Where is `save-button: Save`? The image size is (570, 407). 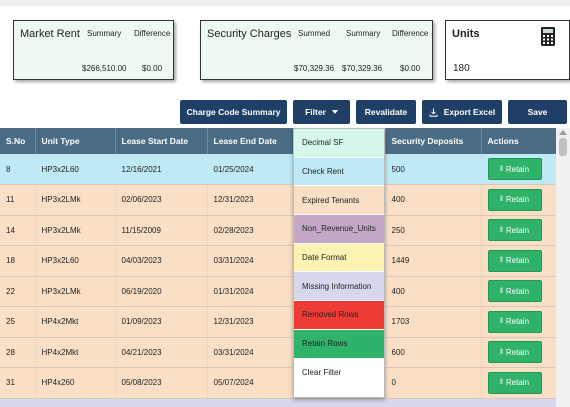 save-button: Save is located at coordinates (537, 112).